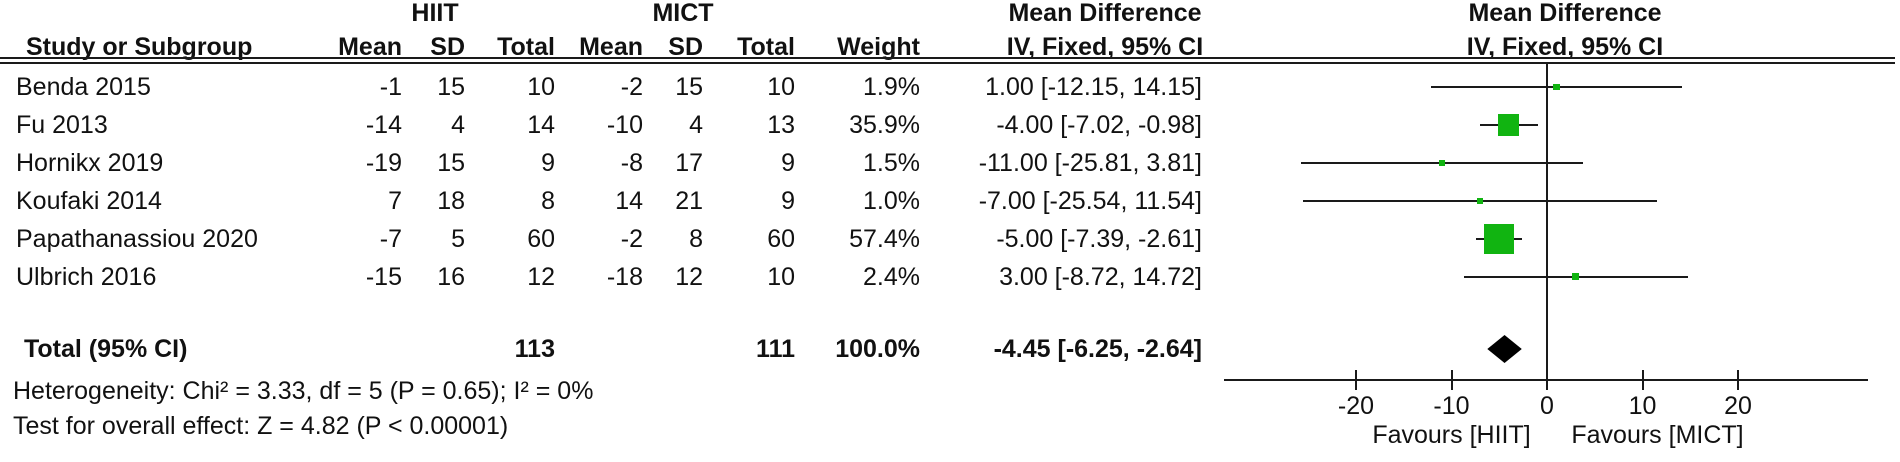  What do you see at coordinates (877, 349) in the screenshot?
I see `total-weight: 100.0%` at bounding box center [877, 349].